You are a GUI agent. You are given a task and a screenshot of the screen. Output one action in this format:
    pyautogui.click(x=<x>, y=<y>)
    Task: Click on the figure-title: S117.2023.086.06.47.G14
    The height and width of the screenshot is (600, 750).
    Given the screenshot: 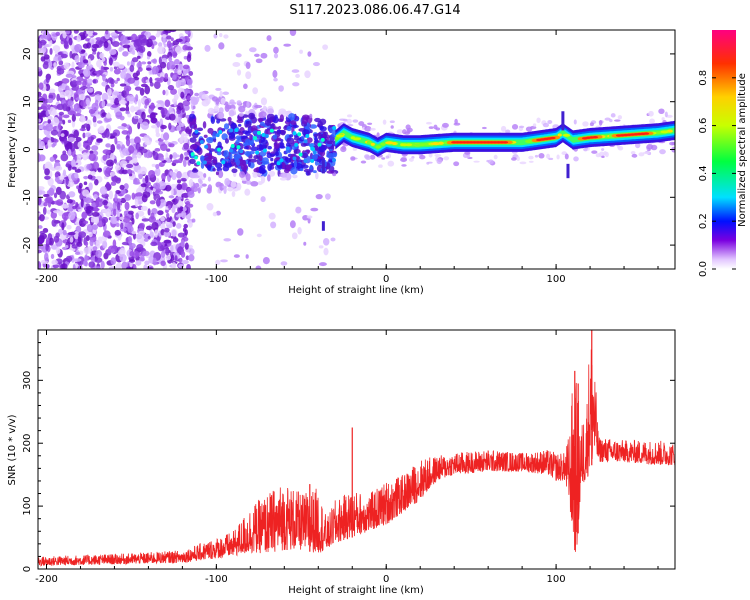 What is the action you would take?
    pyautogui.click(x=374, y=10)
    